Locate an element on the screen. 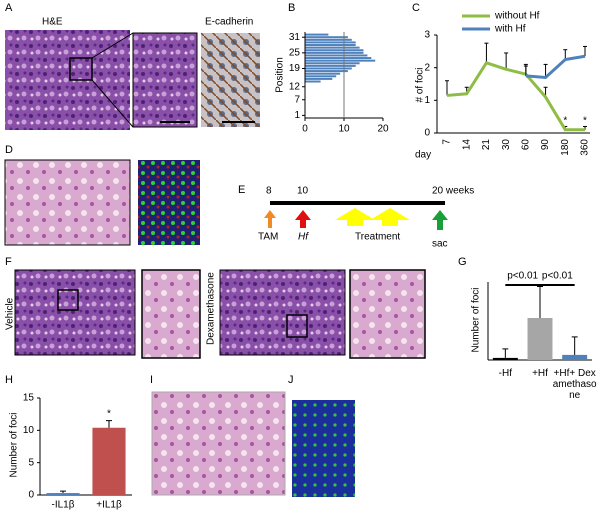 Image resolution: width=600 pixels, height=514 pixels. y-tick-label: 19 is located at coordinates (295, 68).